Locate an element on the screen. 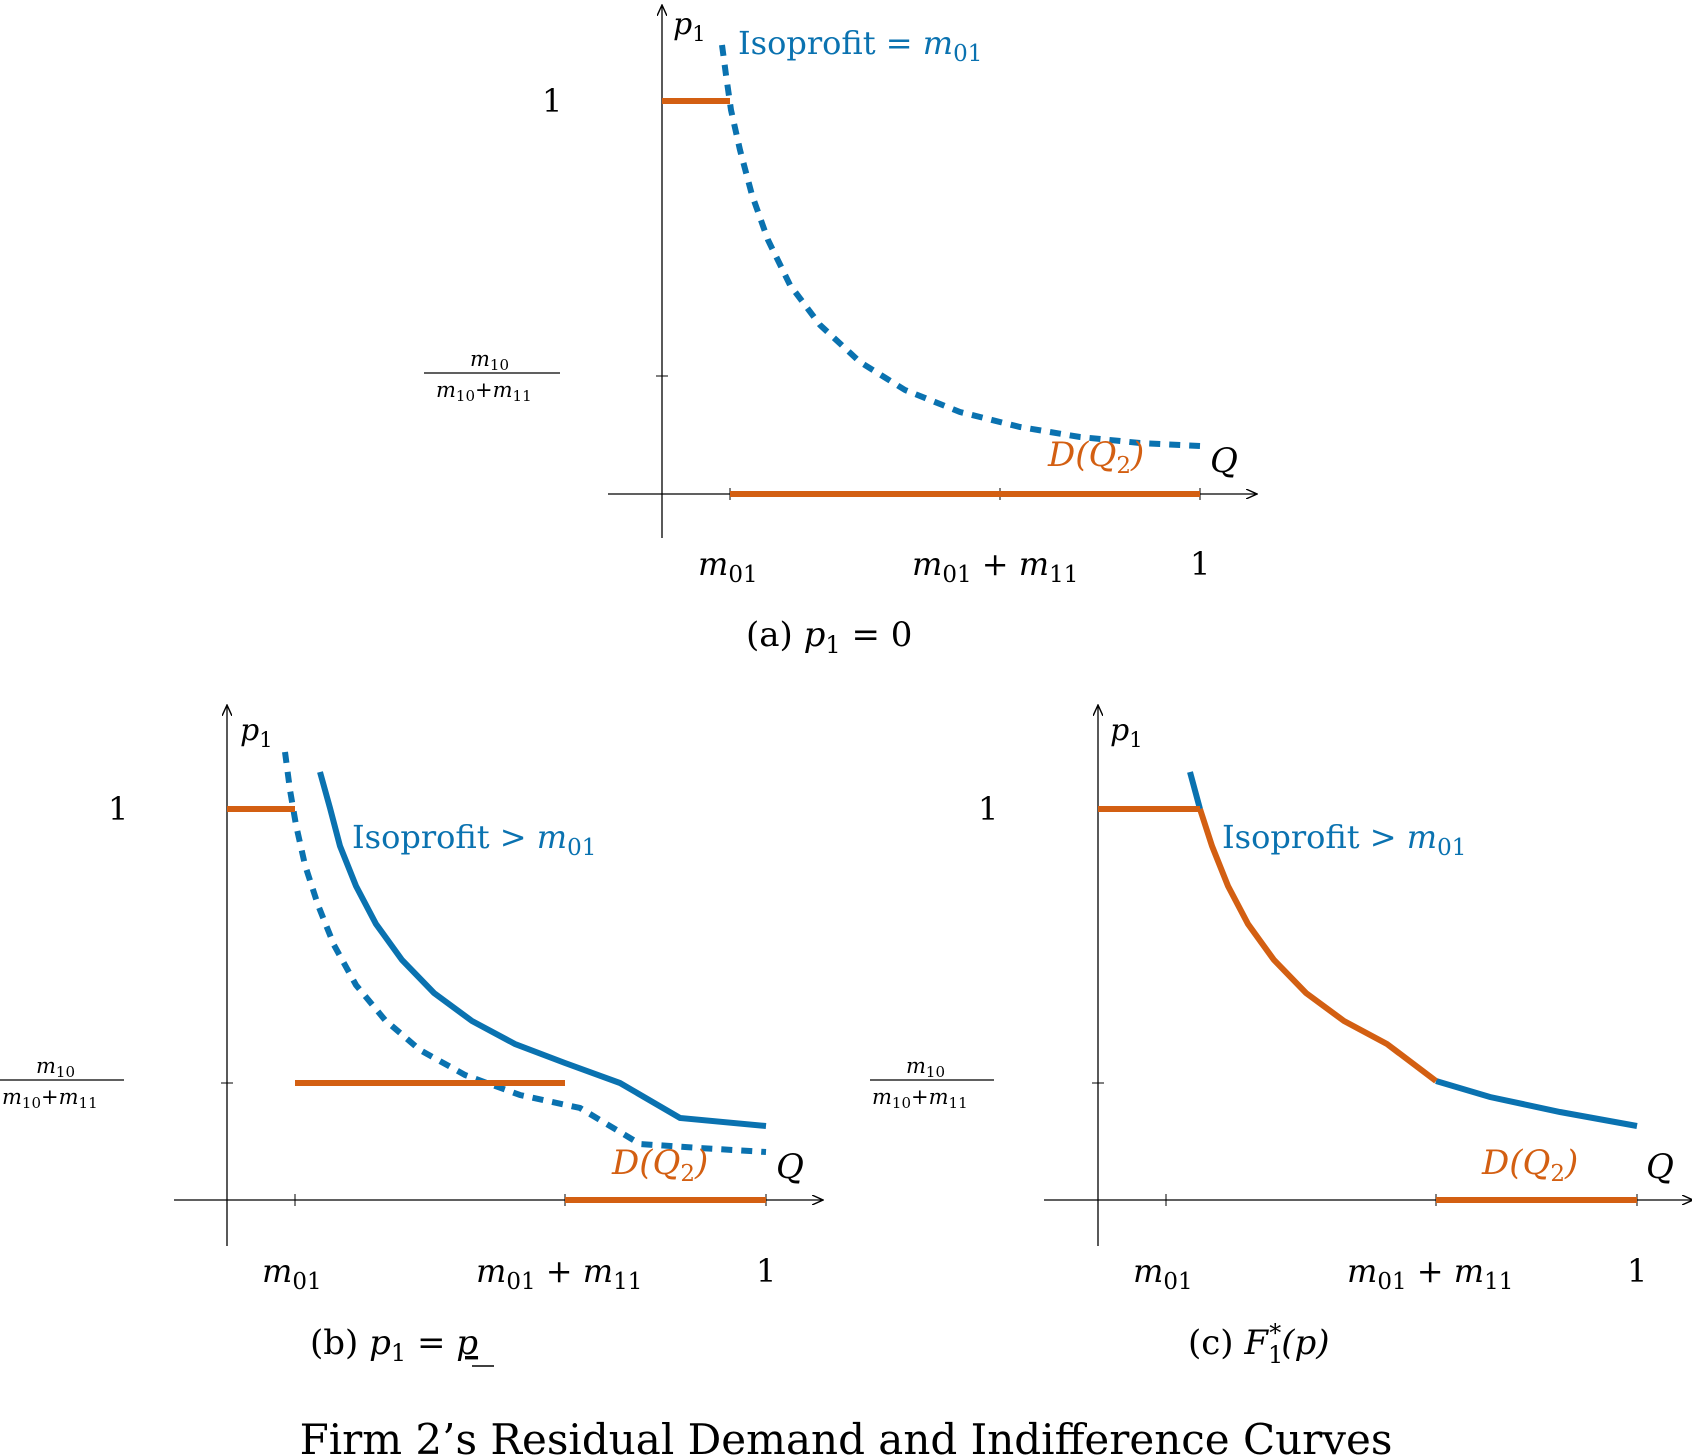  panel-b-y-tick-frac-label: m10 m10+m11 is located at coordinates (62, 1083).